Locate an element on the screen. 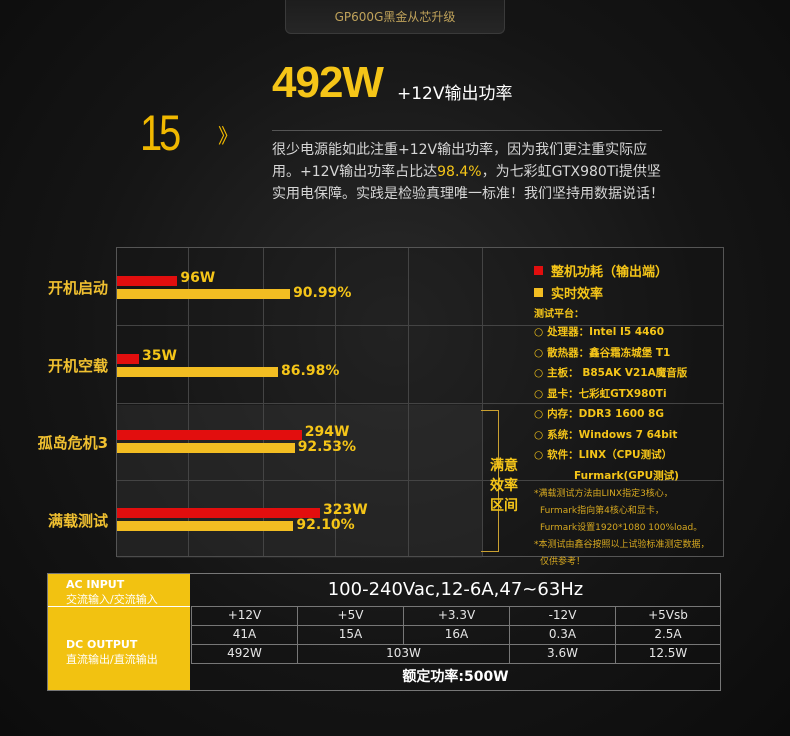 This screenshot has height=736, width=790. efficiency-label: 90.99% is located at coordinates (322, 293).